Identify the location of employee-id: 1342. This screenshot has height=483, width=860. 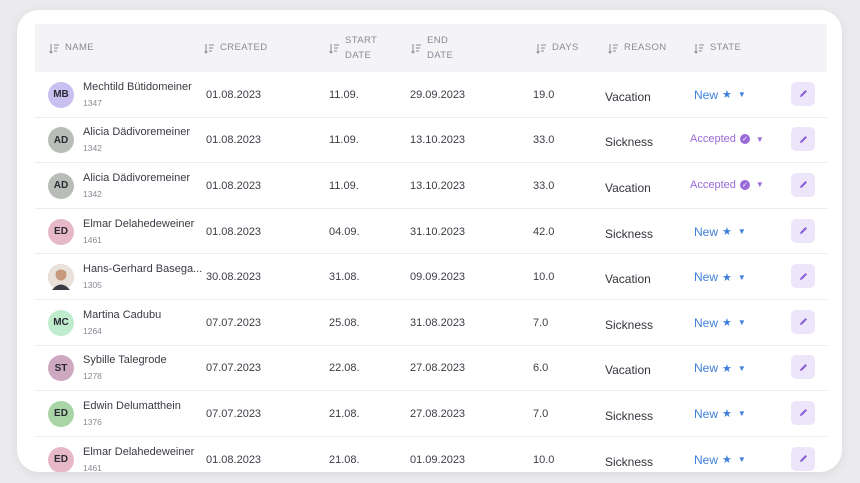
(92, 193).